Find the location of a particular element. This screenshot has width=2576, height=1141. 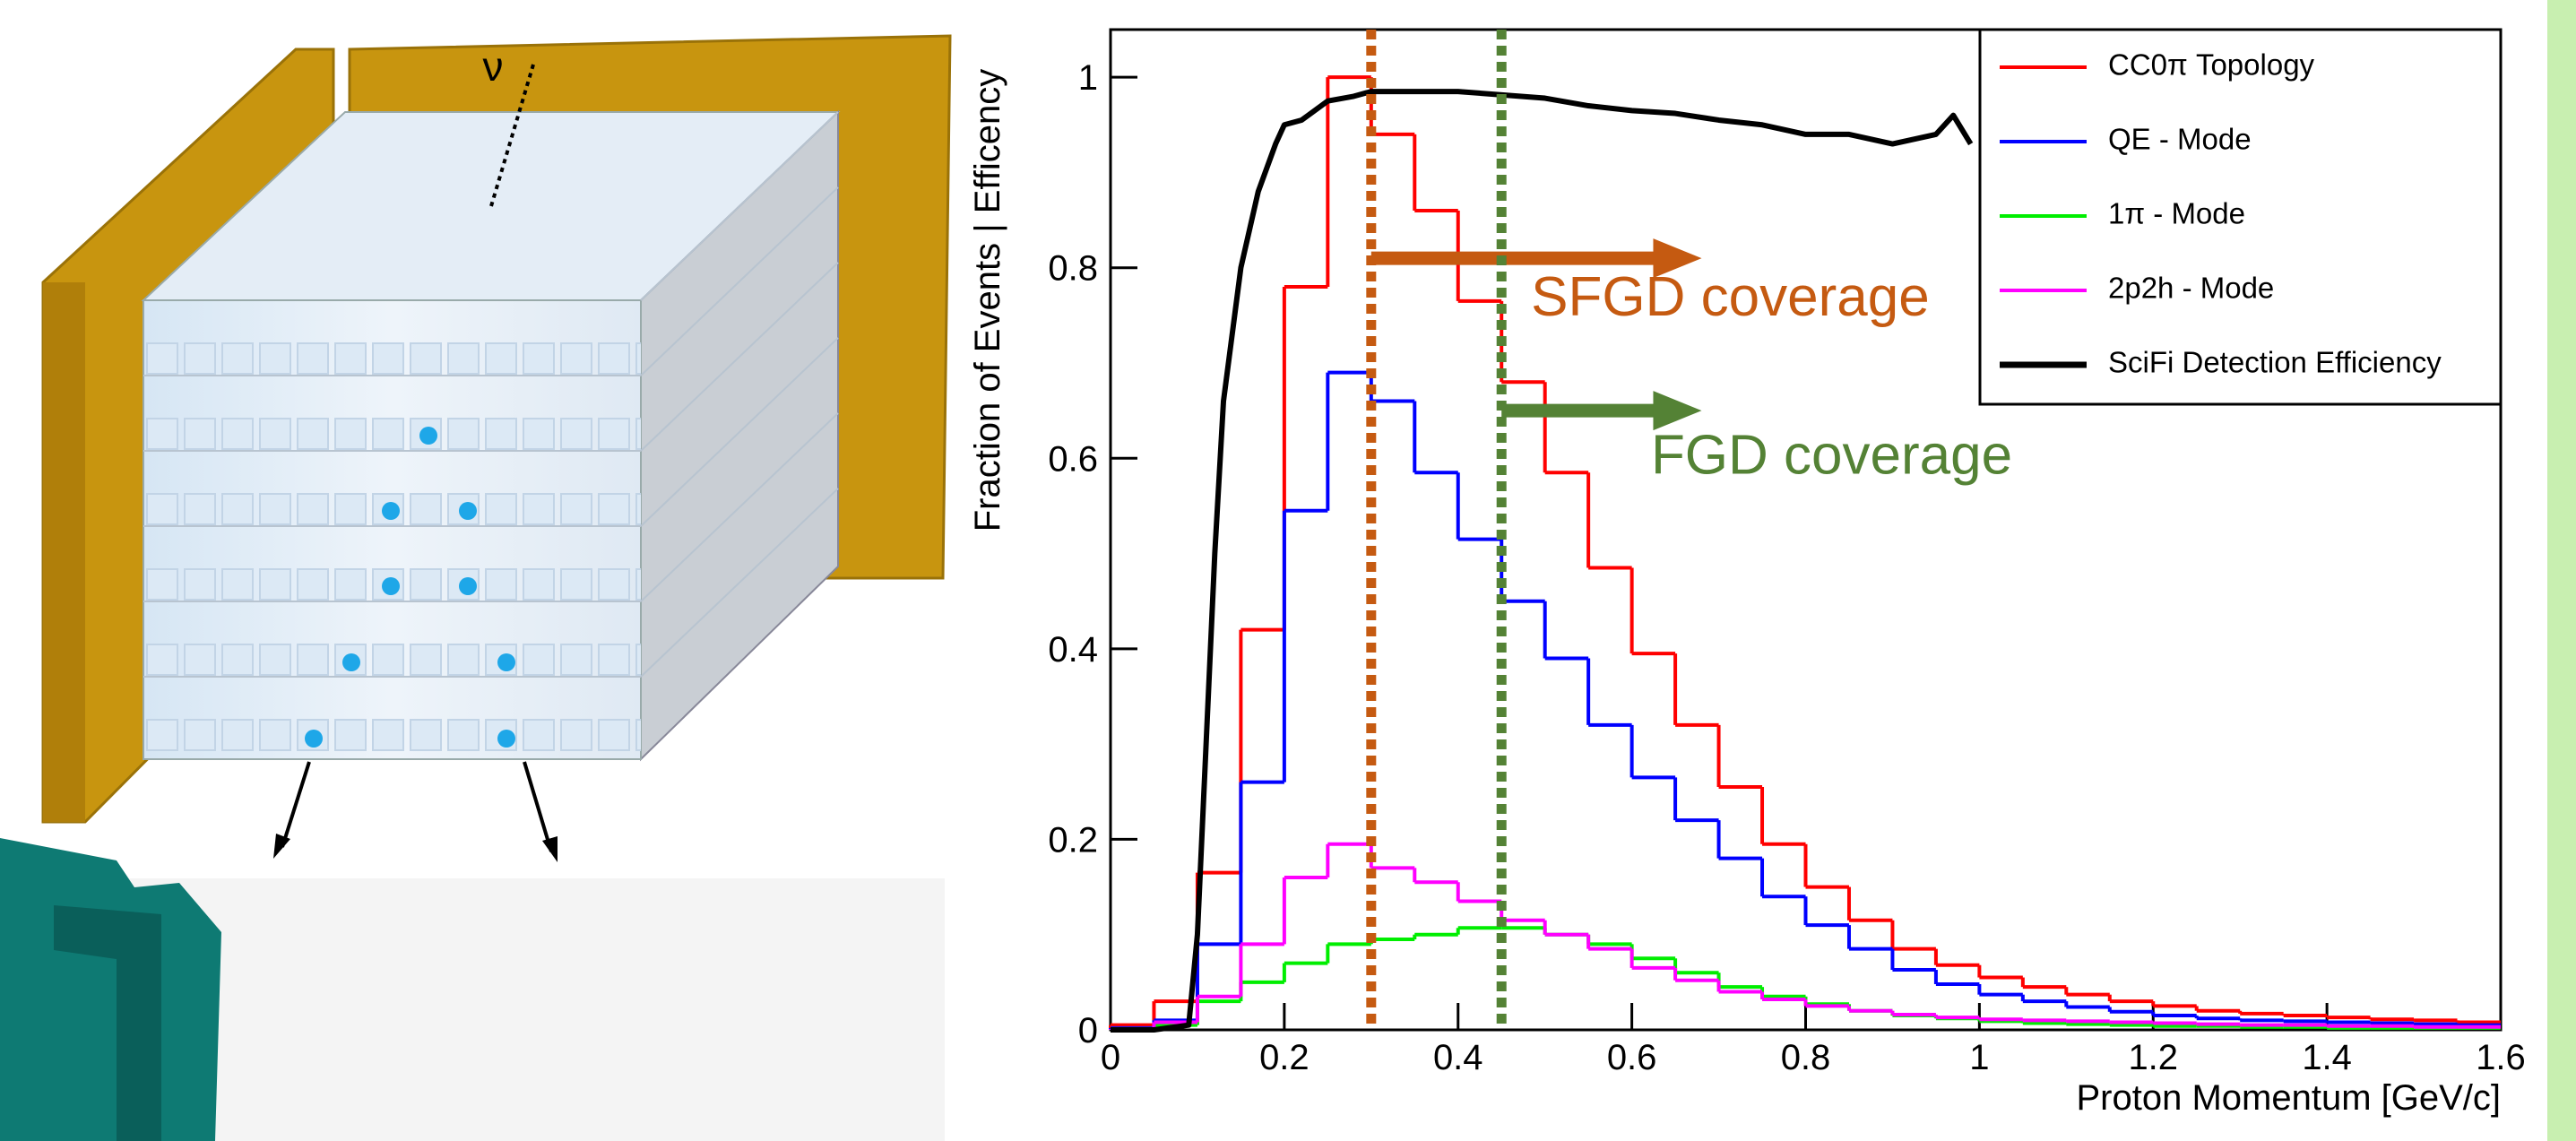

x-tick-label: 0.8 is located at coordinates (1806, 1057).